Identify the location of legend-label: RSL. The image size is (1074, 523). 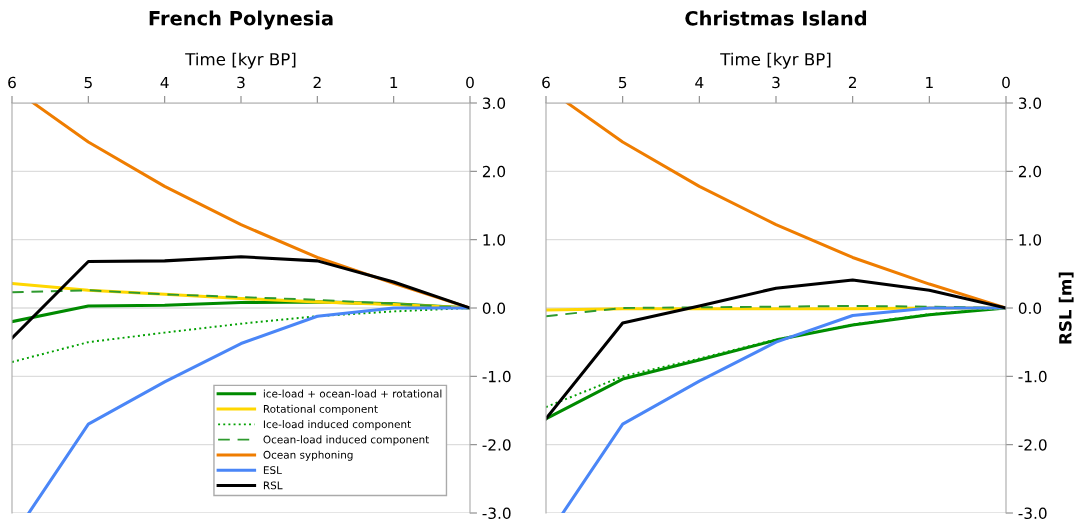
(273, 485).